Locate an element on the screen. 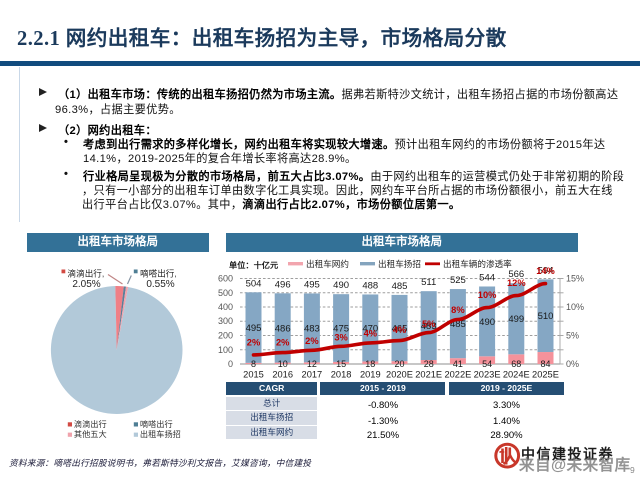 Image resolution: width=640 pixels, height=480 pixels. svg-text: 2016 is located at coordinates (282, 375).